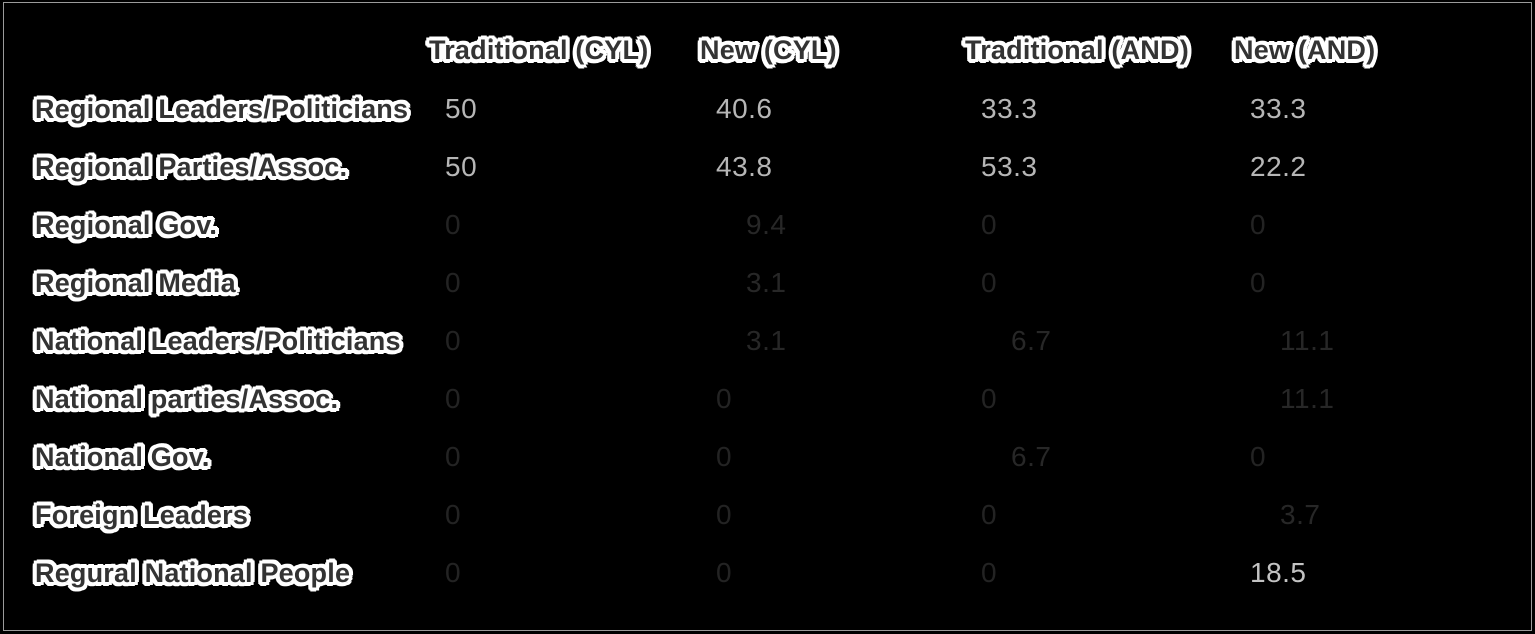 This screenshot has height=634, width=1535. Describe the element at coordinates (232, 50) in the screenshot. I see `header-cell-empty` at that location.